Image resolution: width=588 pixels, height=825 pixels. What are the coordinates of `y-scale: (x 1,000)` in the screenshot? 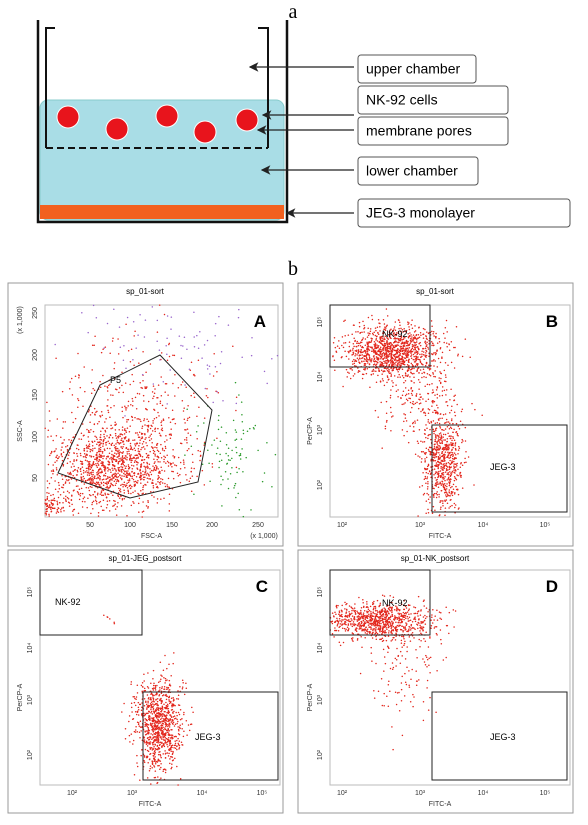 It's located at (20, 320).